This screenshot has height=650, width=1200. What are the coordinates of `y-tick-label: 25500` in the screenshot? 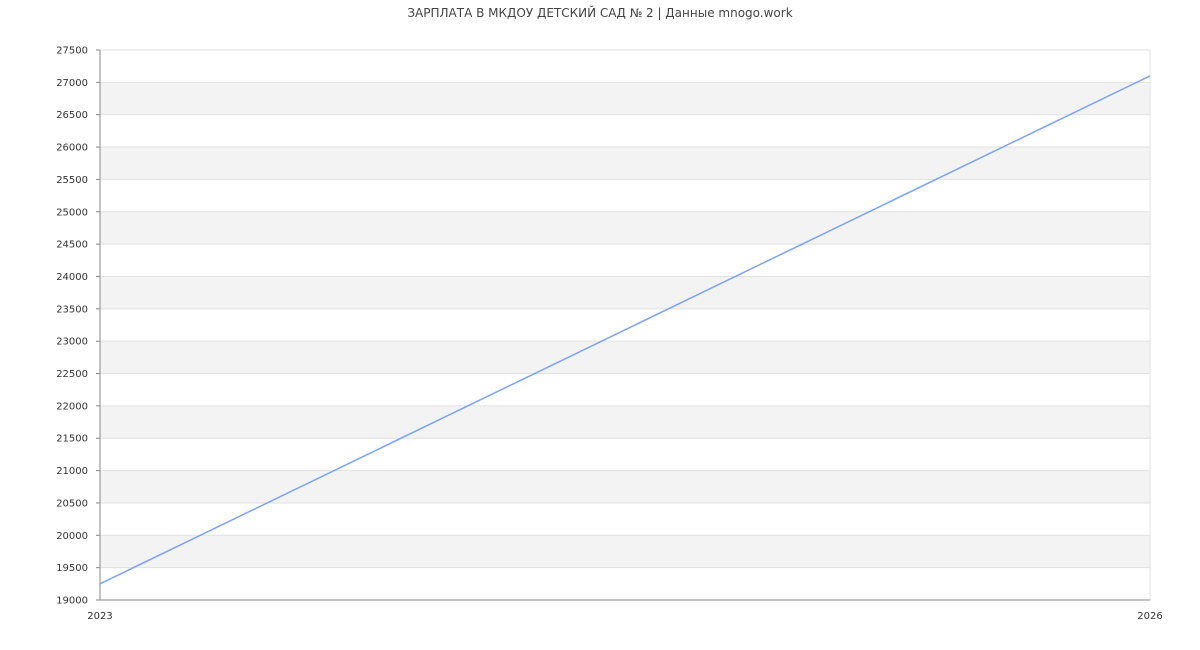 It's located at (72, 180).